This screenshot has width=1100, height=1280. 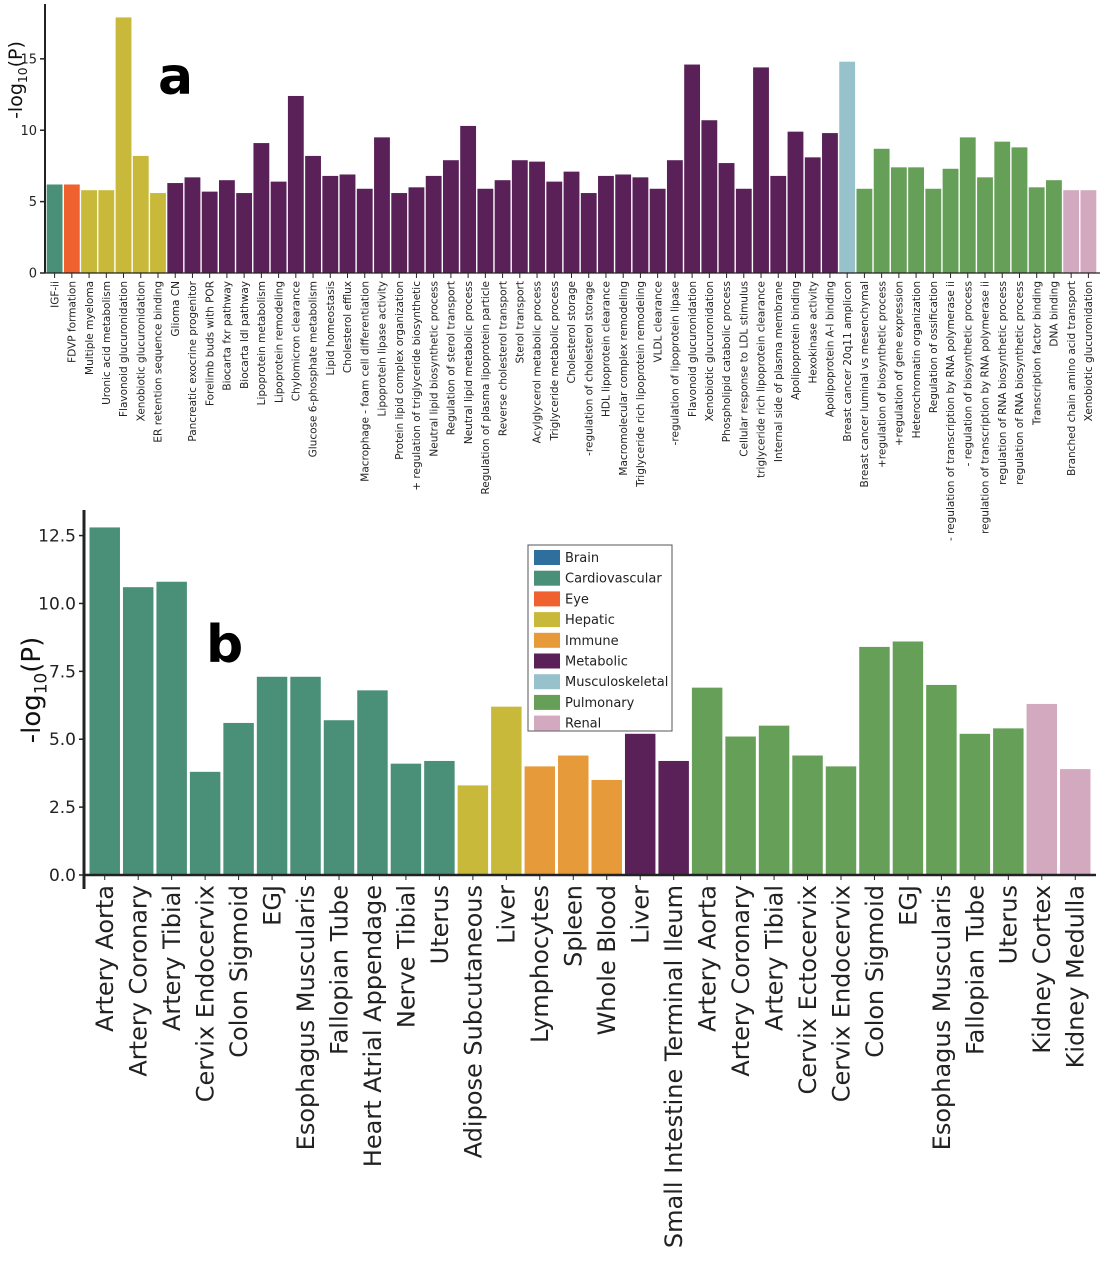 I want to click on panel-a-x-tick-label: Apolipoprotein binding, so click(x=796, y=340).